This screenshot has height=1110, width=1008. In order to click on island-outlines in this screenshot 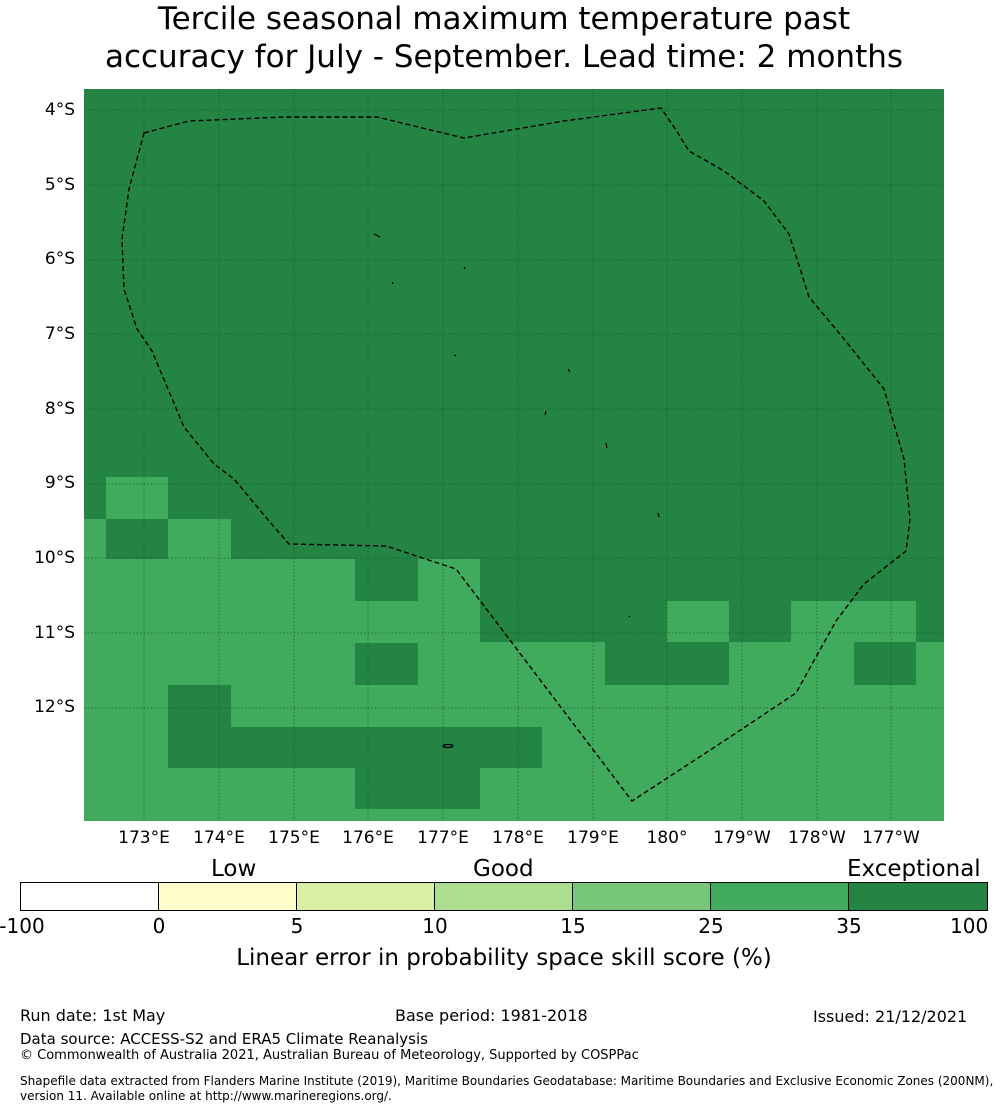, I will do `click(516, 491)`.